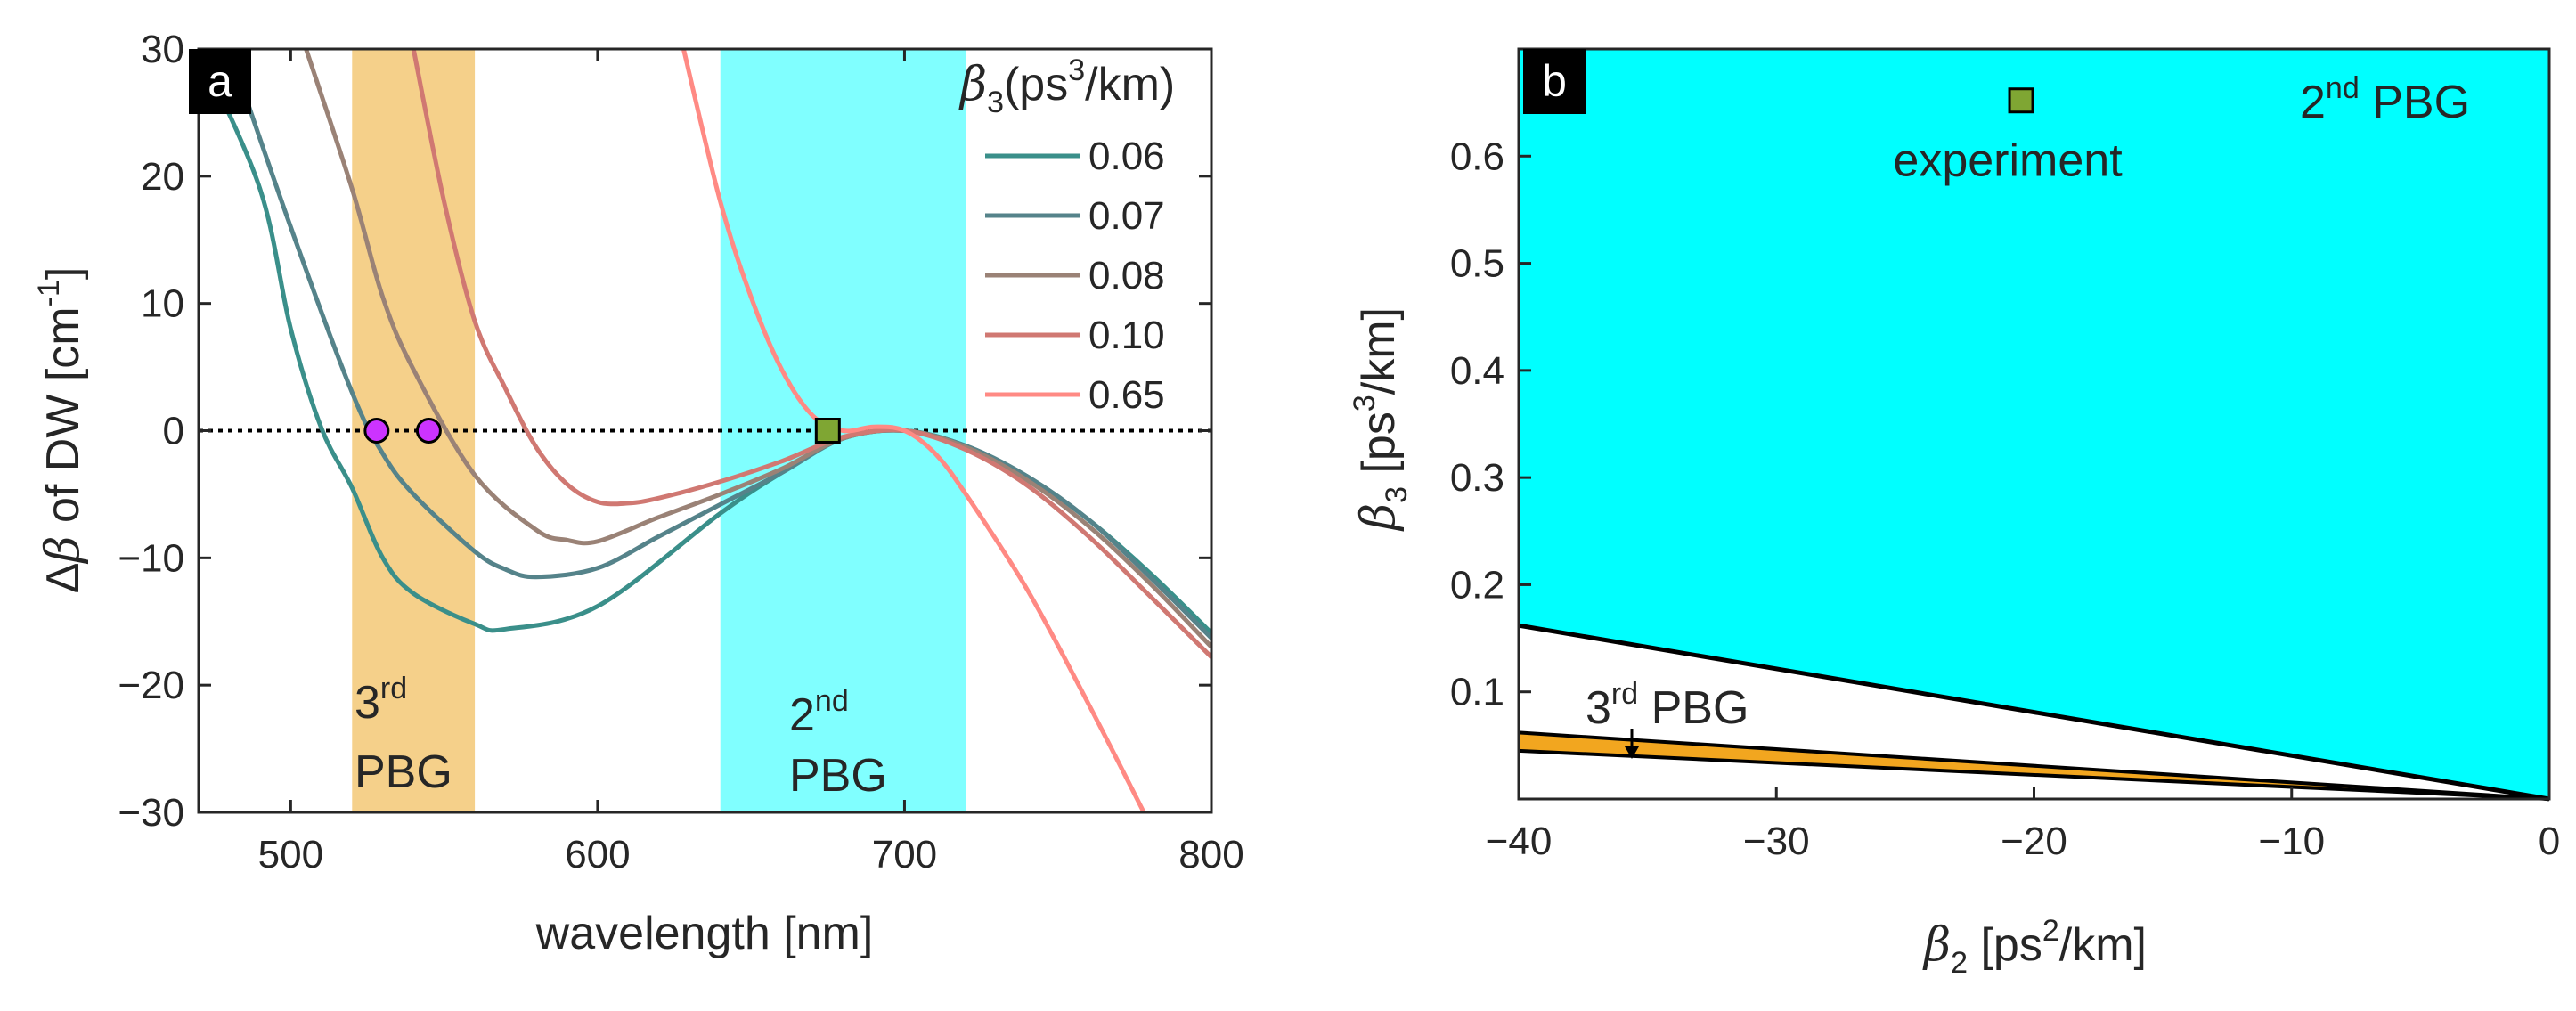 The width and height of the screenshot is (2576, 1011). What do you see at coordinates (1066, 86) in the screenshot?
I see `legend-title: β3(ps3/km)` at bounding box center [1066, 86].